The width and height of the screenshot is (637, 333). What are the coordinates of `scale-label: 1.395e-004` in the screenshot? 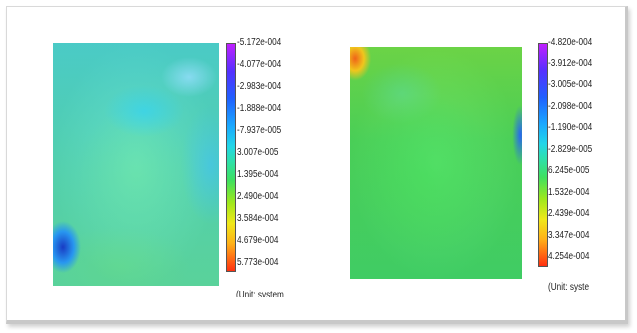 It's located at (258, 174).